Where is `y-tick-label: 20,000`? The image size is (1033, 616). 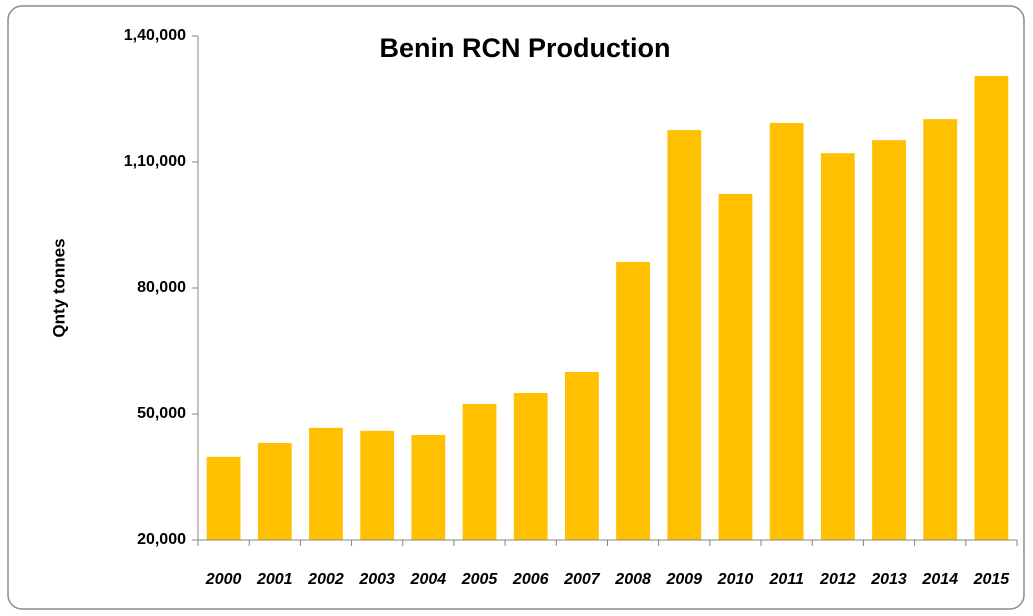 y-tick-label: 20,000 is located at coordinates (161, 539).